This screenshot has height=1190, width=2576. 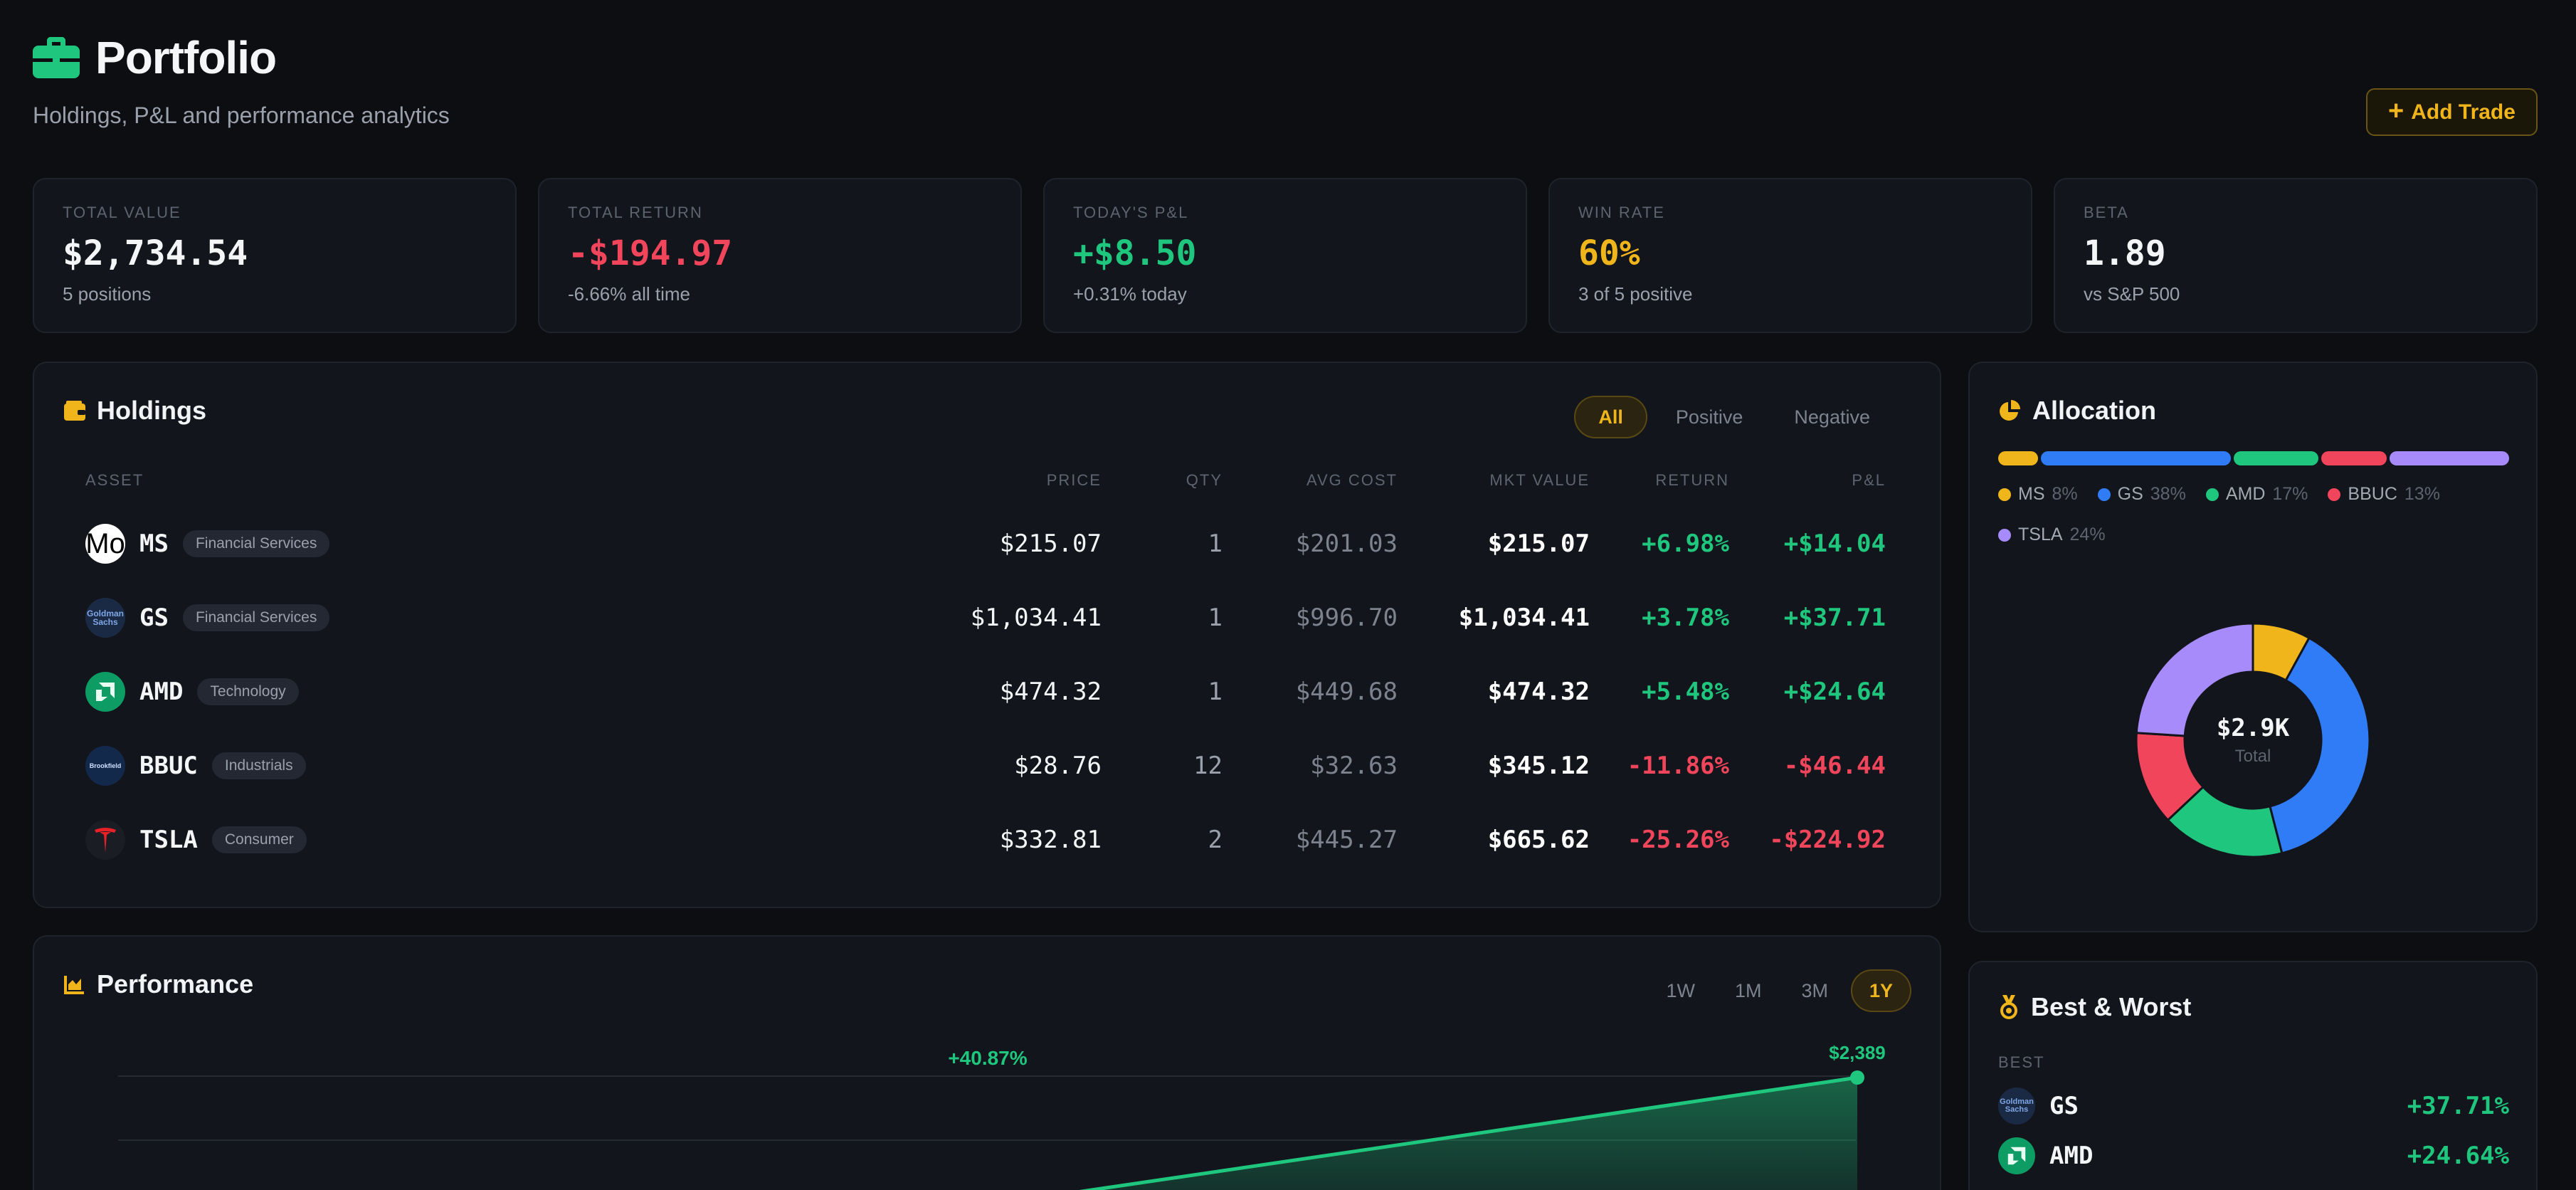 What do you see at coordinates (2253, 728) in the screenshot?
I see `donut-center-value: $2.9K` at bounding box center [2253, 728].